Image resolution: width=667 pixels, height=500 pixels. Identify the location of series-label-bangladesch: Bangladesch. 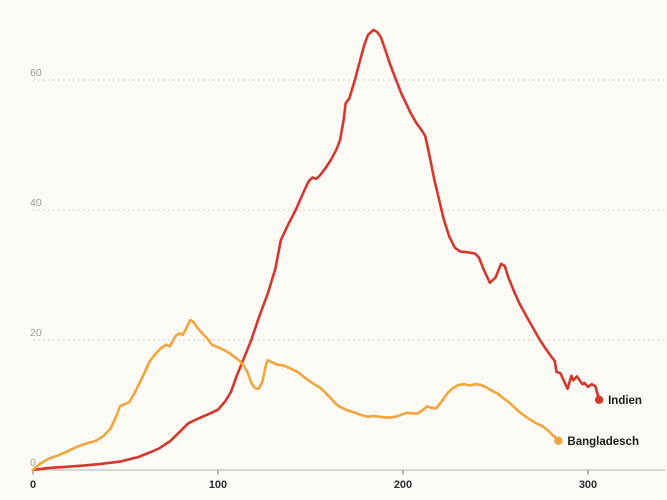
(603, 442).